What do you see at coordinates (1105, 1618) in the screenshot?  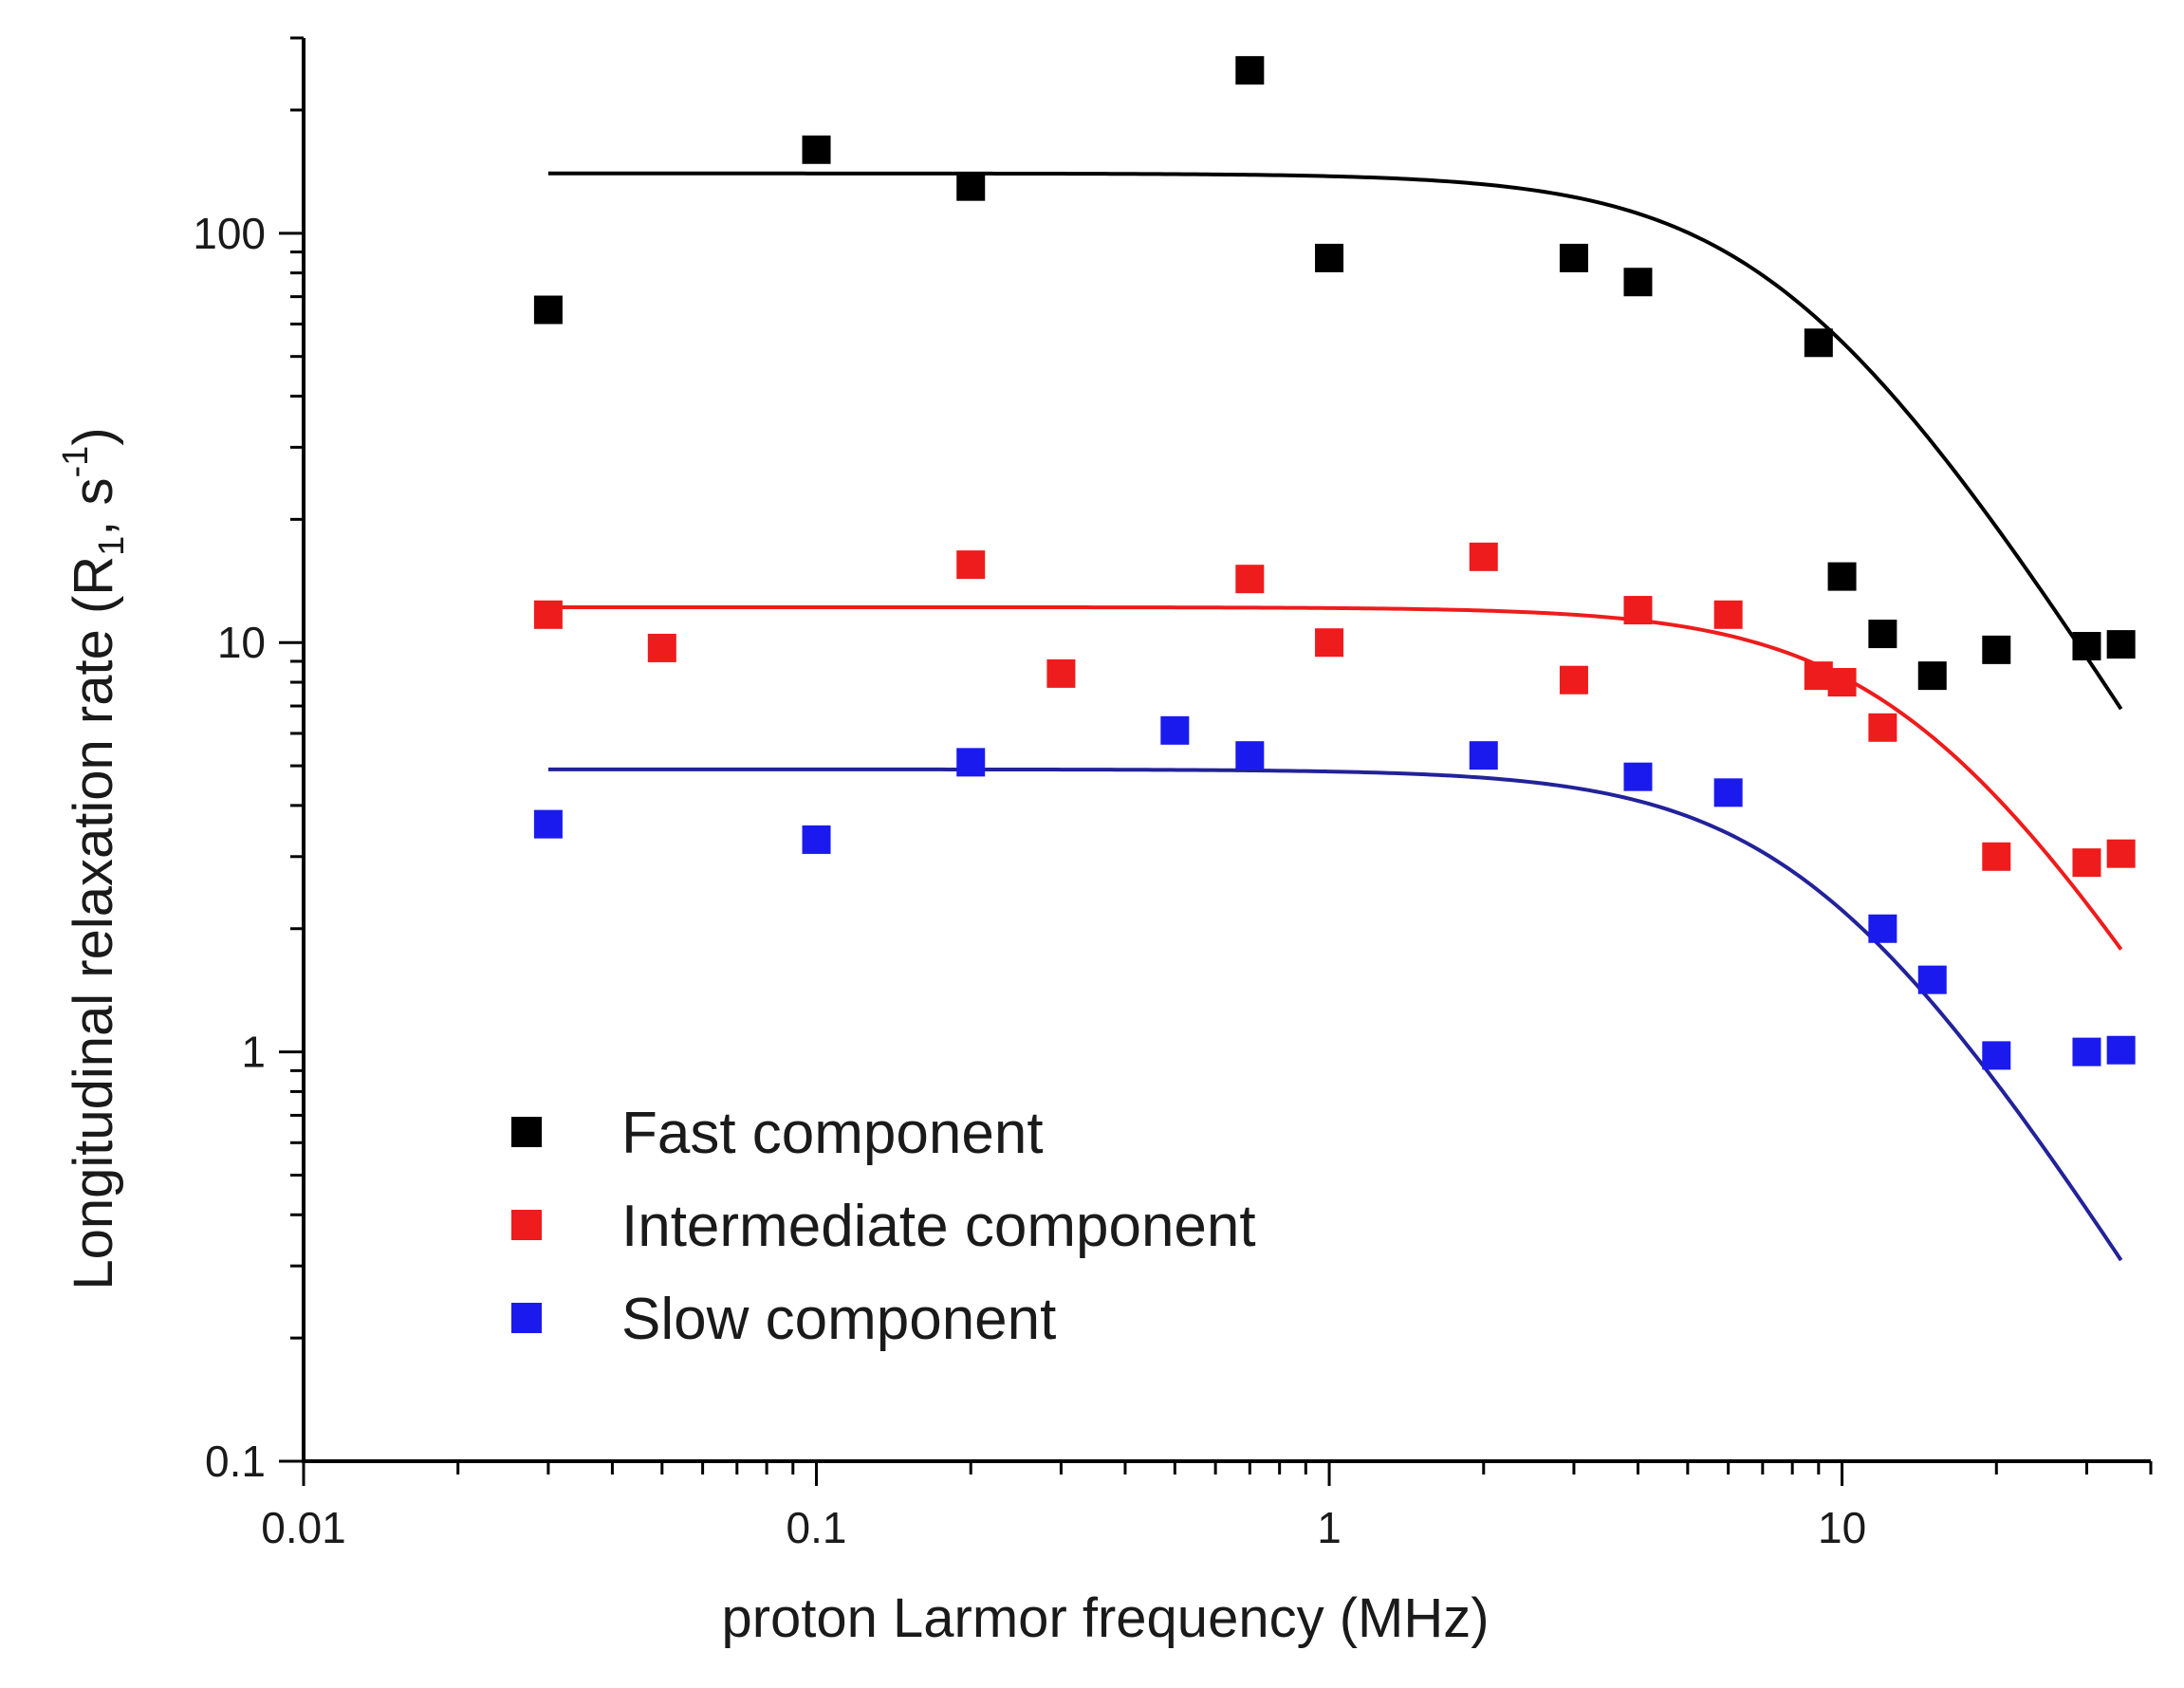 I see `x-axis-title: proton Larmor frequency (MHz)` at bounding box center [1105, 1618].